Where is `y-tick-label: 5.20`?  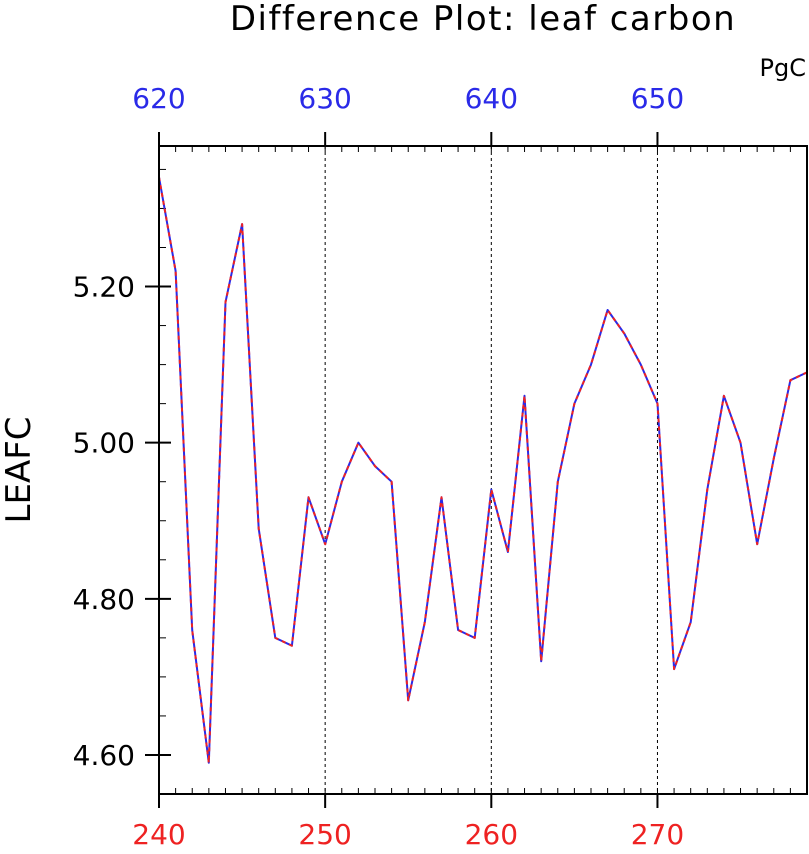 y-tick-label: 5.20 is located at coordinates (104, 287).